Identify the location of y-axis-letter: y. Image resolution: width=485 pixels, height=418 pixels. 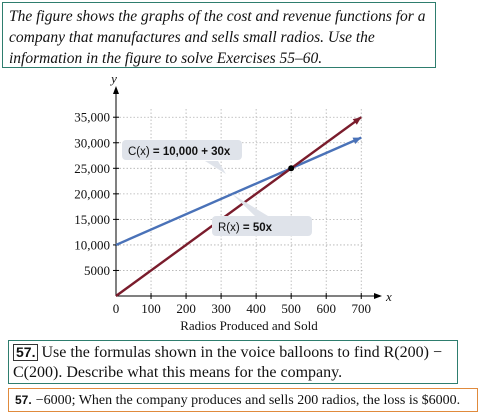
(113, 78).